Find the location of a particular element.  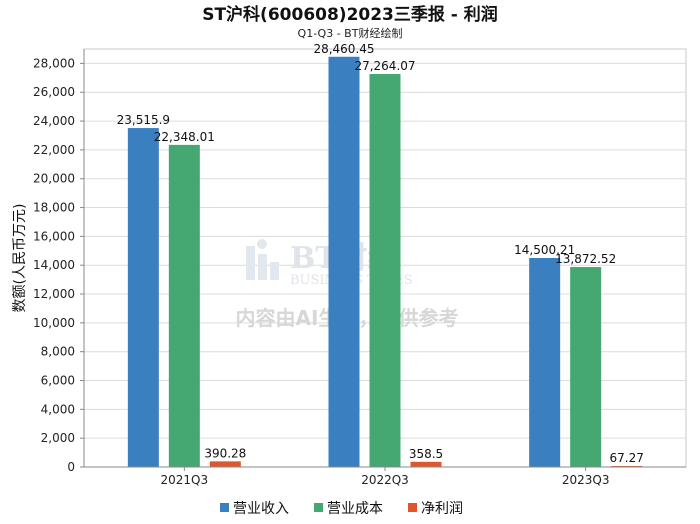

bar-营业收入-2022Q3 is located at coordinates (344, 261).